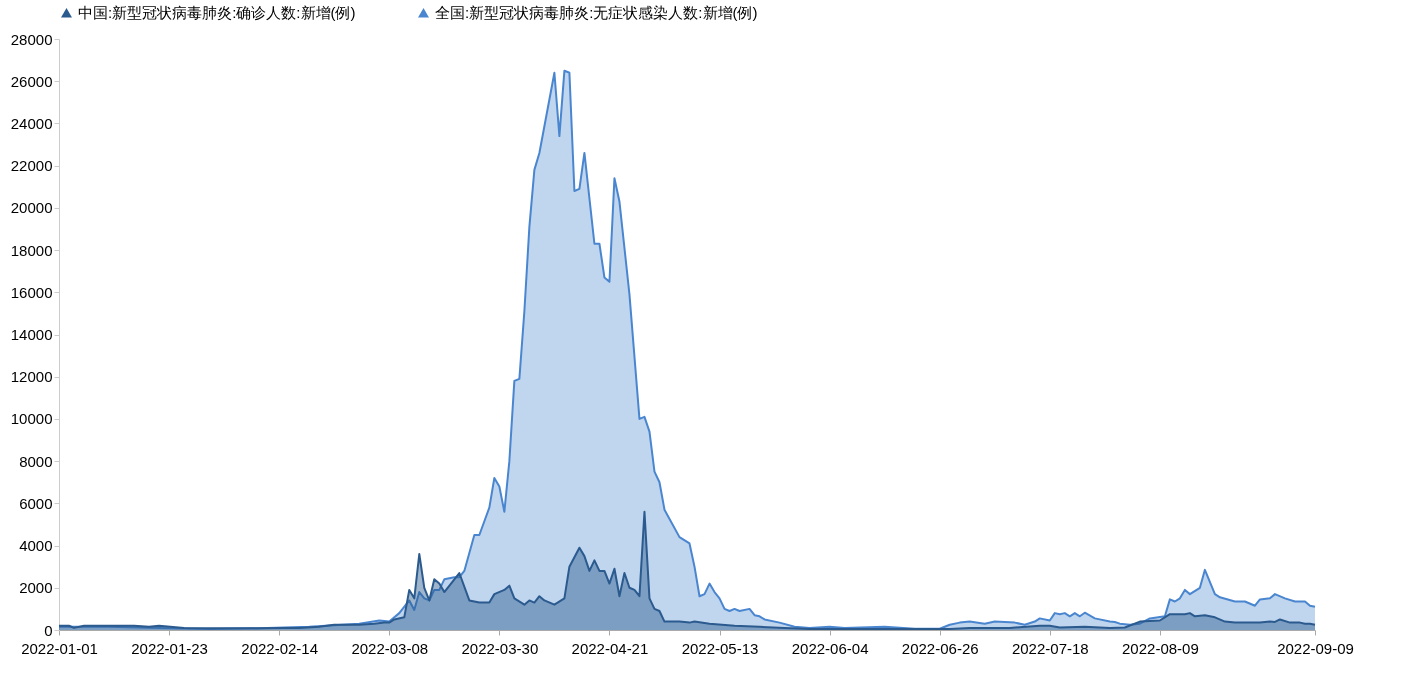 The height and width of the screenshot is (693, 1410). What do you see at coordinates (36, 503) in the screenshot?
I see `y-tick-label: 6000` at bounding box center [36, 503].